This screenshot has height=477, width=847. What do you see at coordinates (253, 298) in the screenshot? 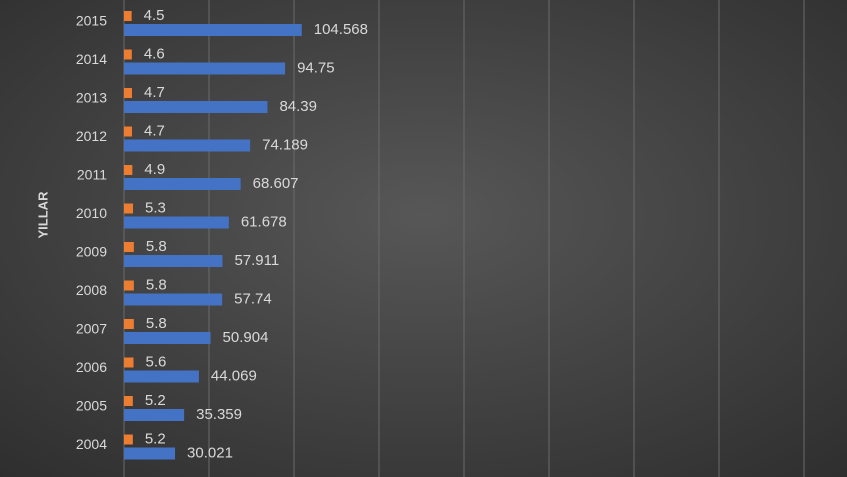
I see `value-label: 57.74` at bounding box center [253, 298].